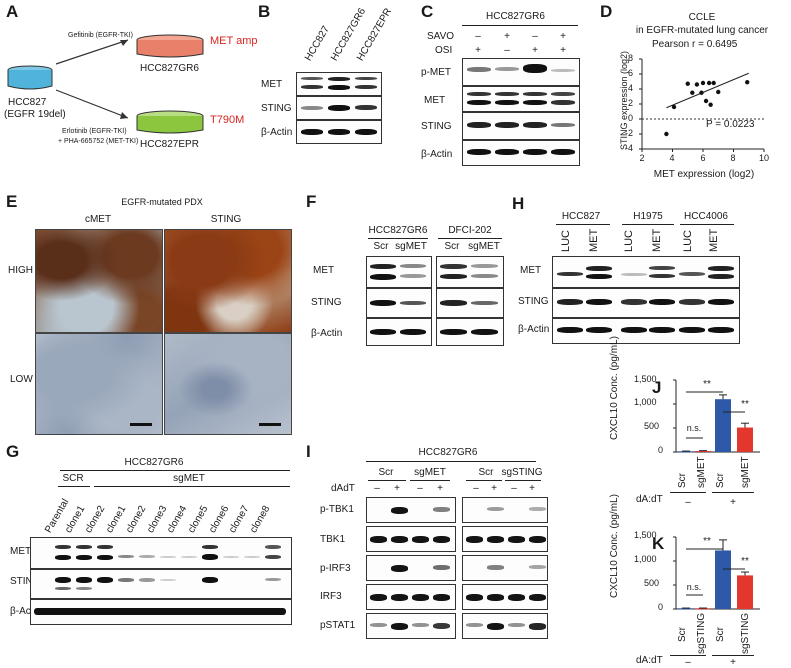 The image size is (791, 668). I want to click on group-label: Scr, so click(486, 472).